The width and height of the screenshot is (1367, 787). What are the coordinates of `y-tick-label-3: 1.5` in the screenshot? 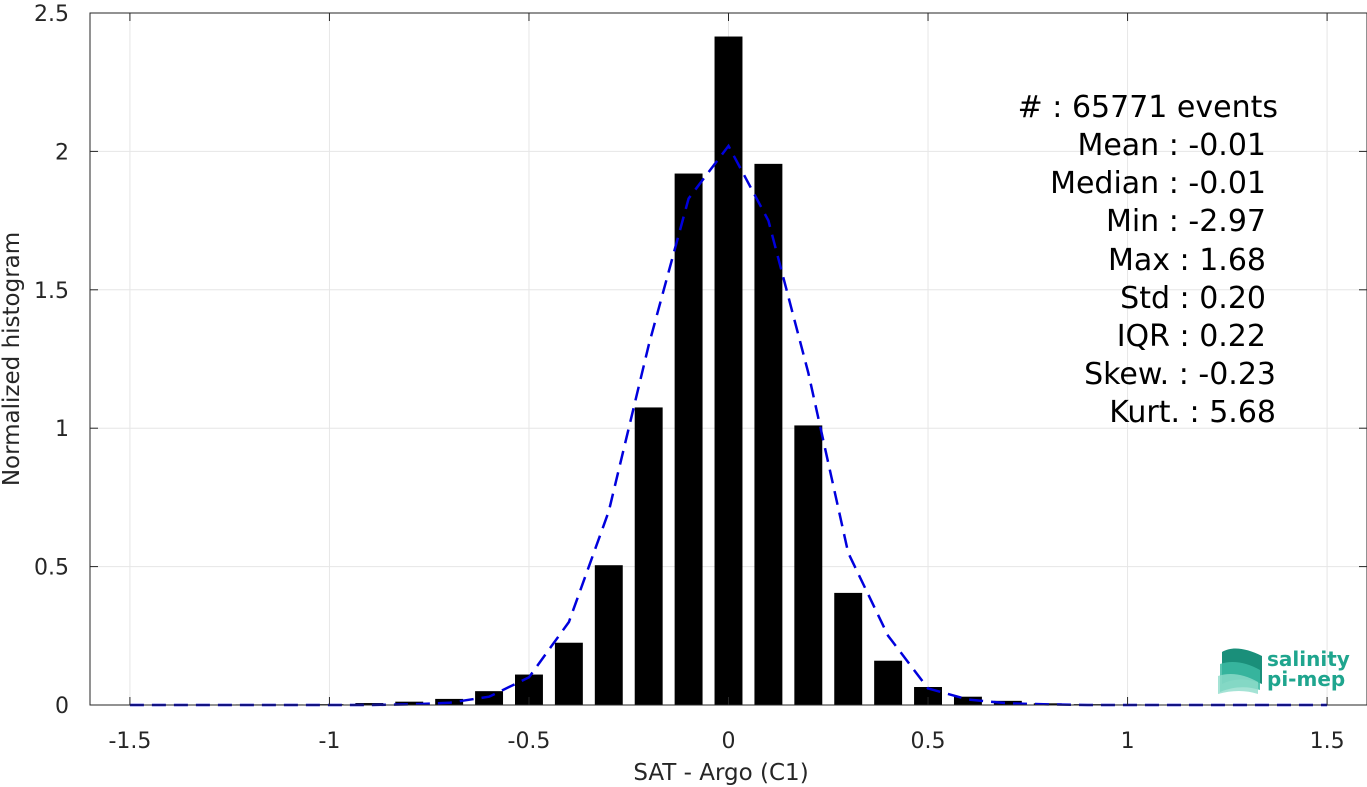 It's located at (51, 291).